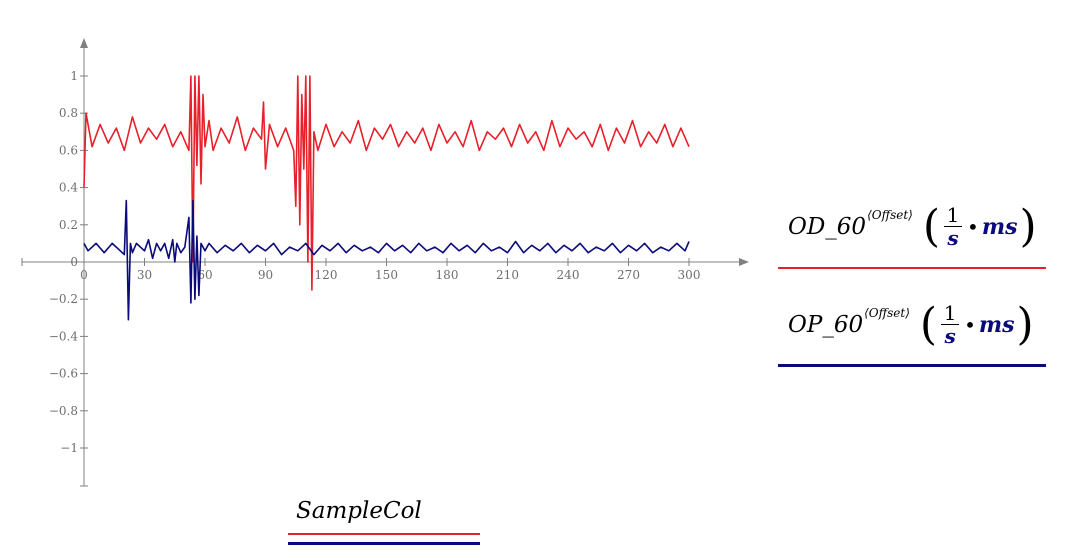  What do you see at coordinates (326, 275) in the screenshot?
I see `x-tick-label: 120` at bounding box center [326, 275].